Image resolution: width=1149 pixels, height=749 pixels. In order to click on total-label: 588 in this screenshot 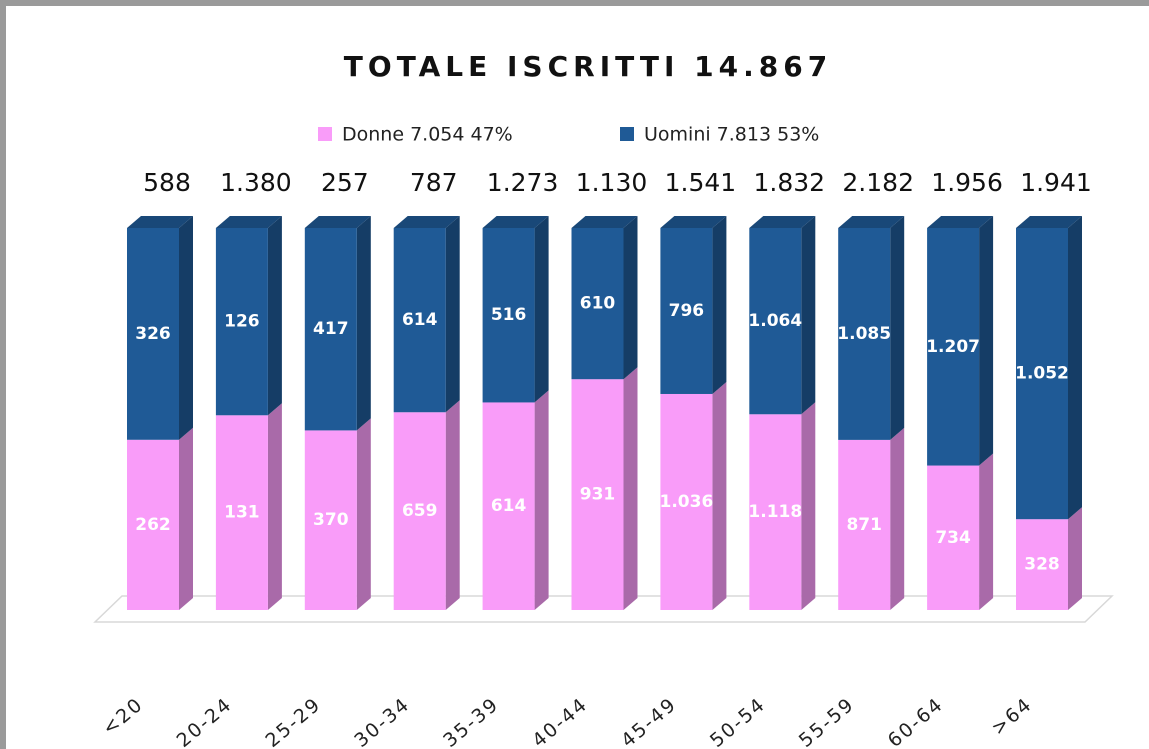, I will do `click(167, 182)`.